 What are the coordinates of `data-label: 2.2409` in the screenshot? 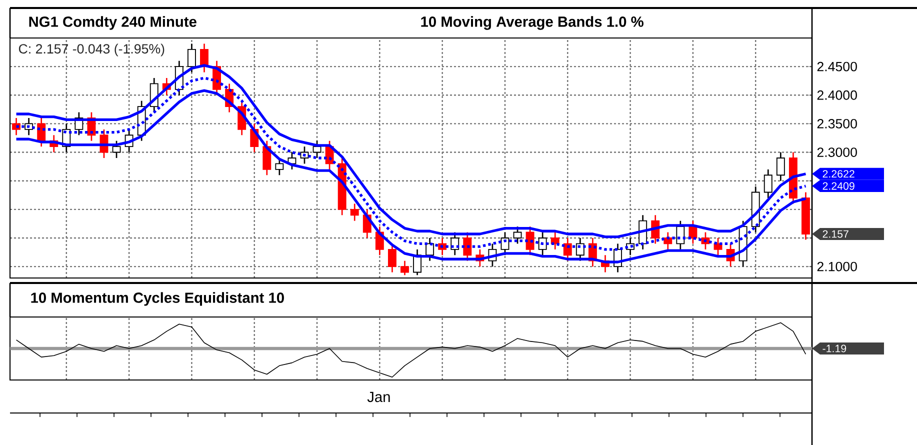 It's located at (838, 186).